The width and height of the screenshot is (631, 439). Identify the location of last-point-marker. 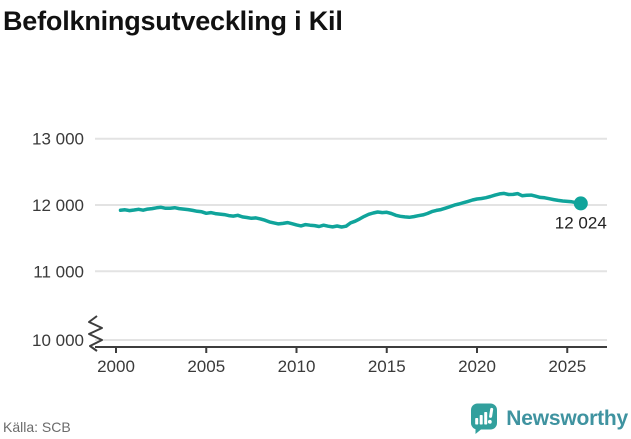
(580, 203).